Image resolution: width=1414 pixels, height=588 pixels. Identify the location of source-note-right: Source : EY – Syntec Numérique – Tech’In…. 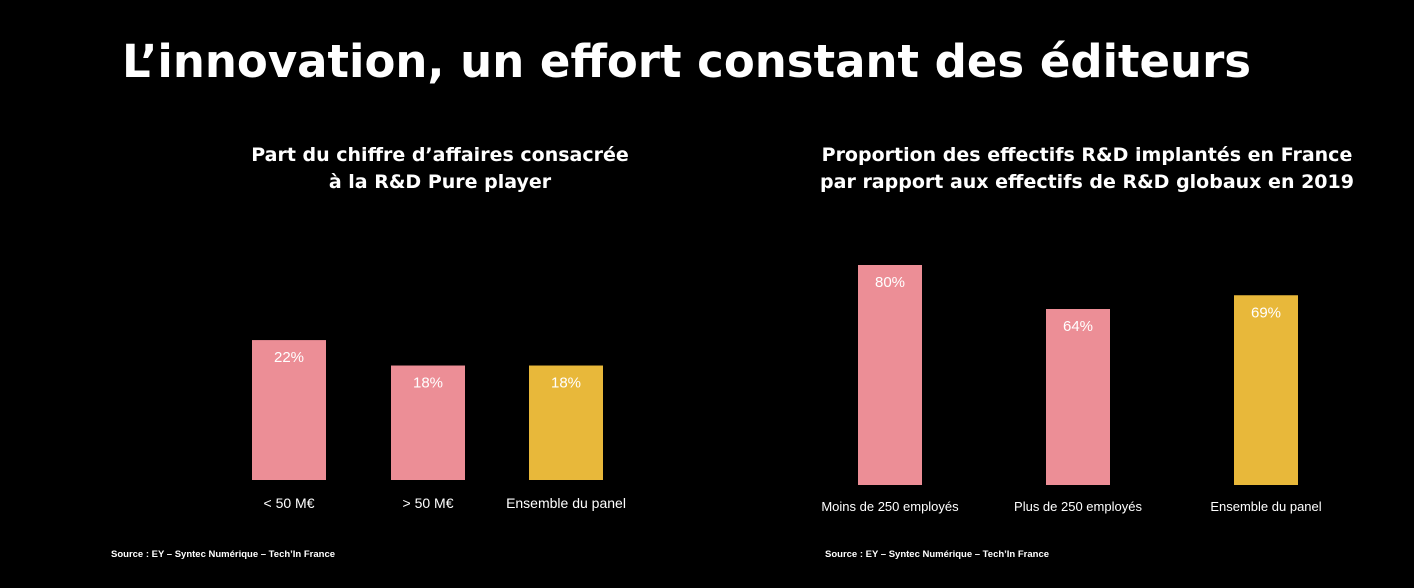
(937, 554).